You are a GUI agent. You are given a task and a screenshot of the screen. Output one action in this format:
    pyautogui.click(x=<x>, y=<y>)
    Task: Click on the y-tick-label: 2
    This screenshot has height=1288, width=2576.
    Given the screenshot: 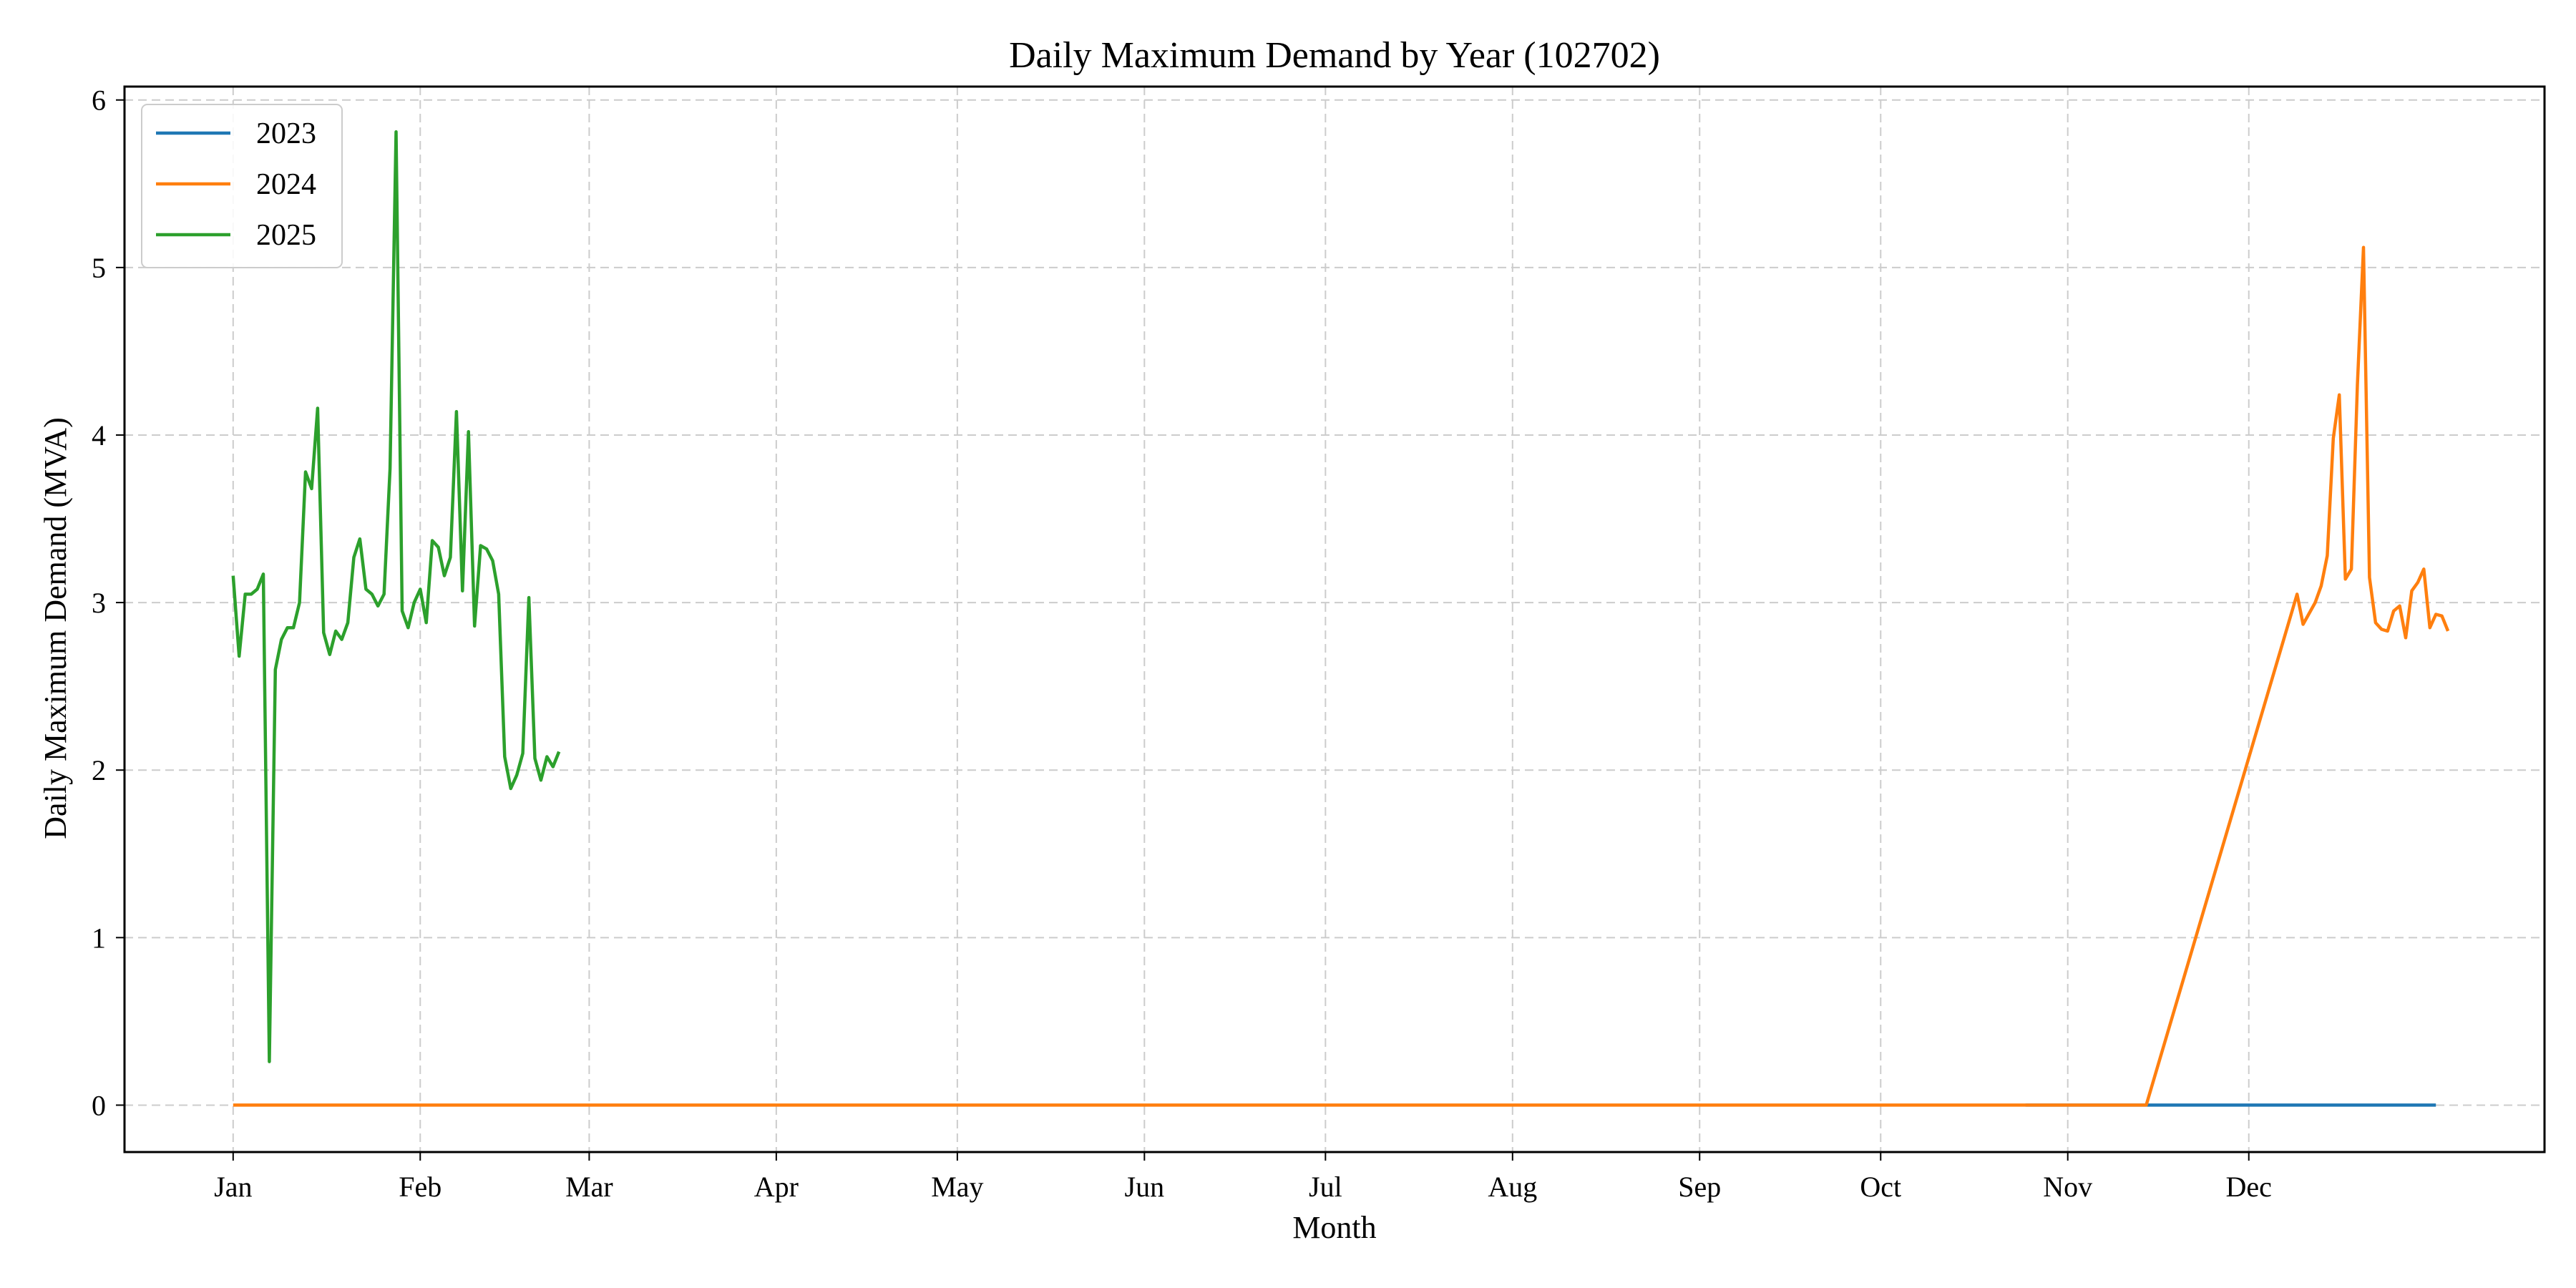 What is the action you would take?
    pyautogui.click(x=99, y=770)
    